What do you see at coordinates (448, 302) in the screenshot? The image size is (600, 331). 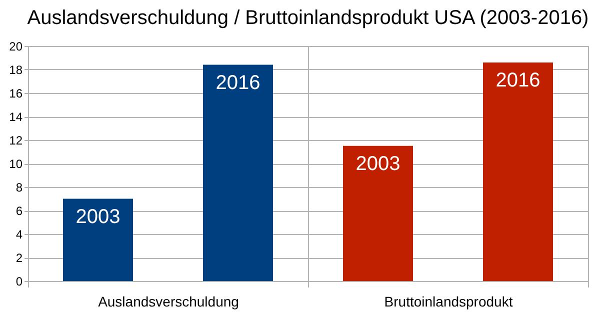 I see `x-tick-label: Bruttoinlandsprodukt` at bounding box center [448, 302].